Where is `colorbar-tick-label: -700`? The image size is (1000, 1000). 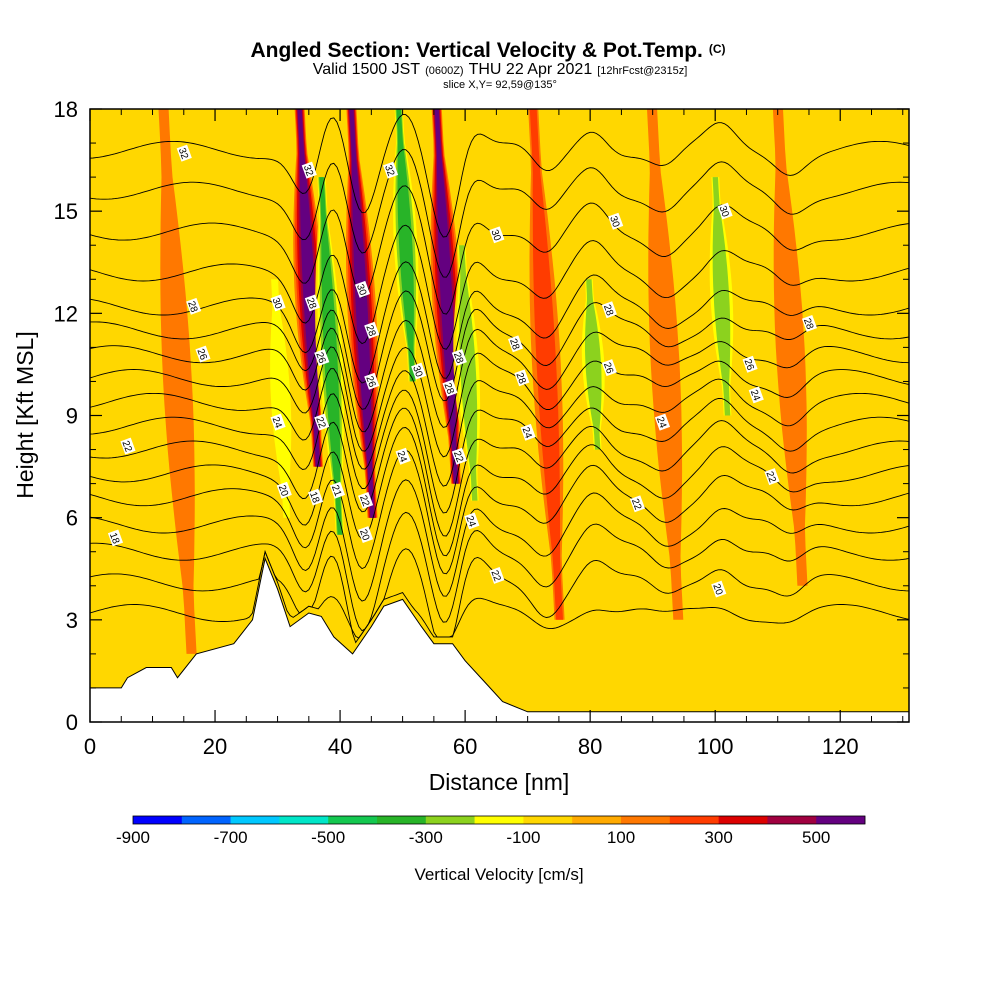 colorbar-tick-label: -700 is located at coordinates (231, 837).